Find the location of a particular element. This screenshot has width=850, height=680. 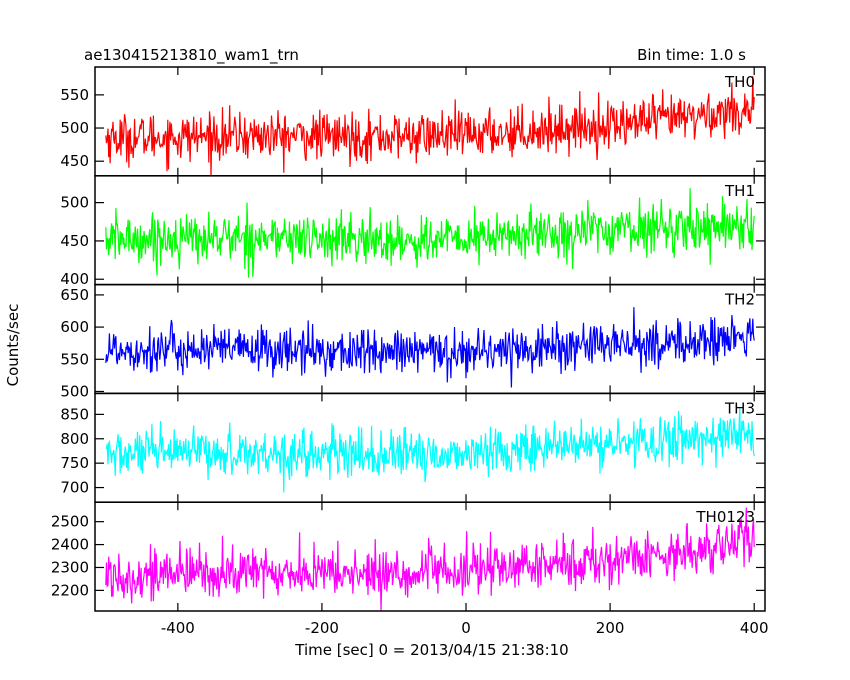

y-tick-label: 400 is located at coordinates (74, 279).